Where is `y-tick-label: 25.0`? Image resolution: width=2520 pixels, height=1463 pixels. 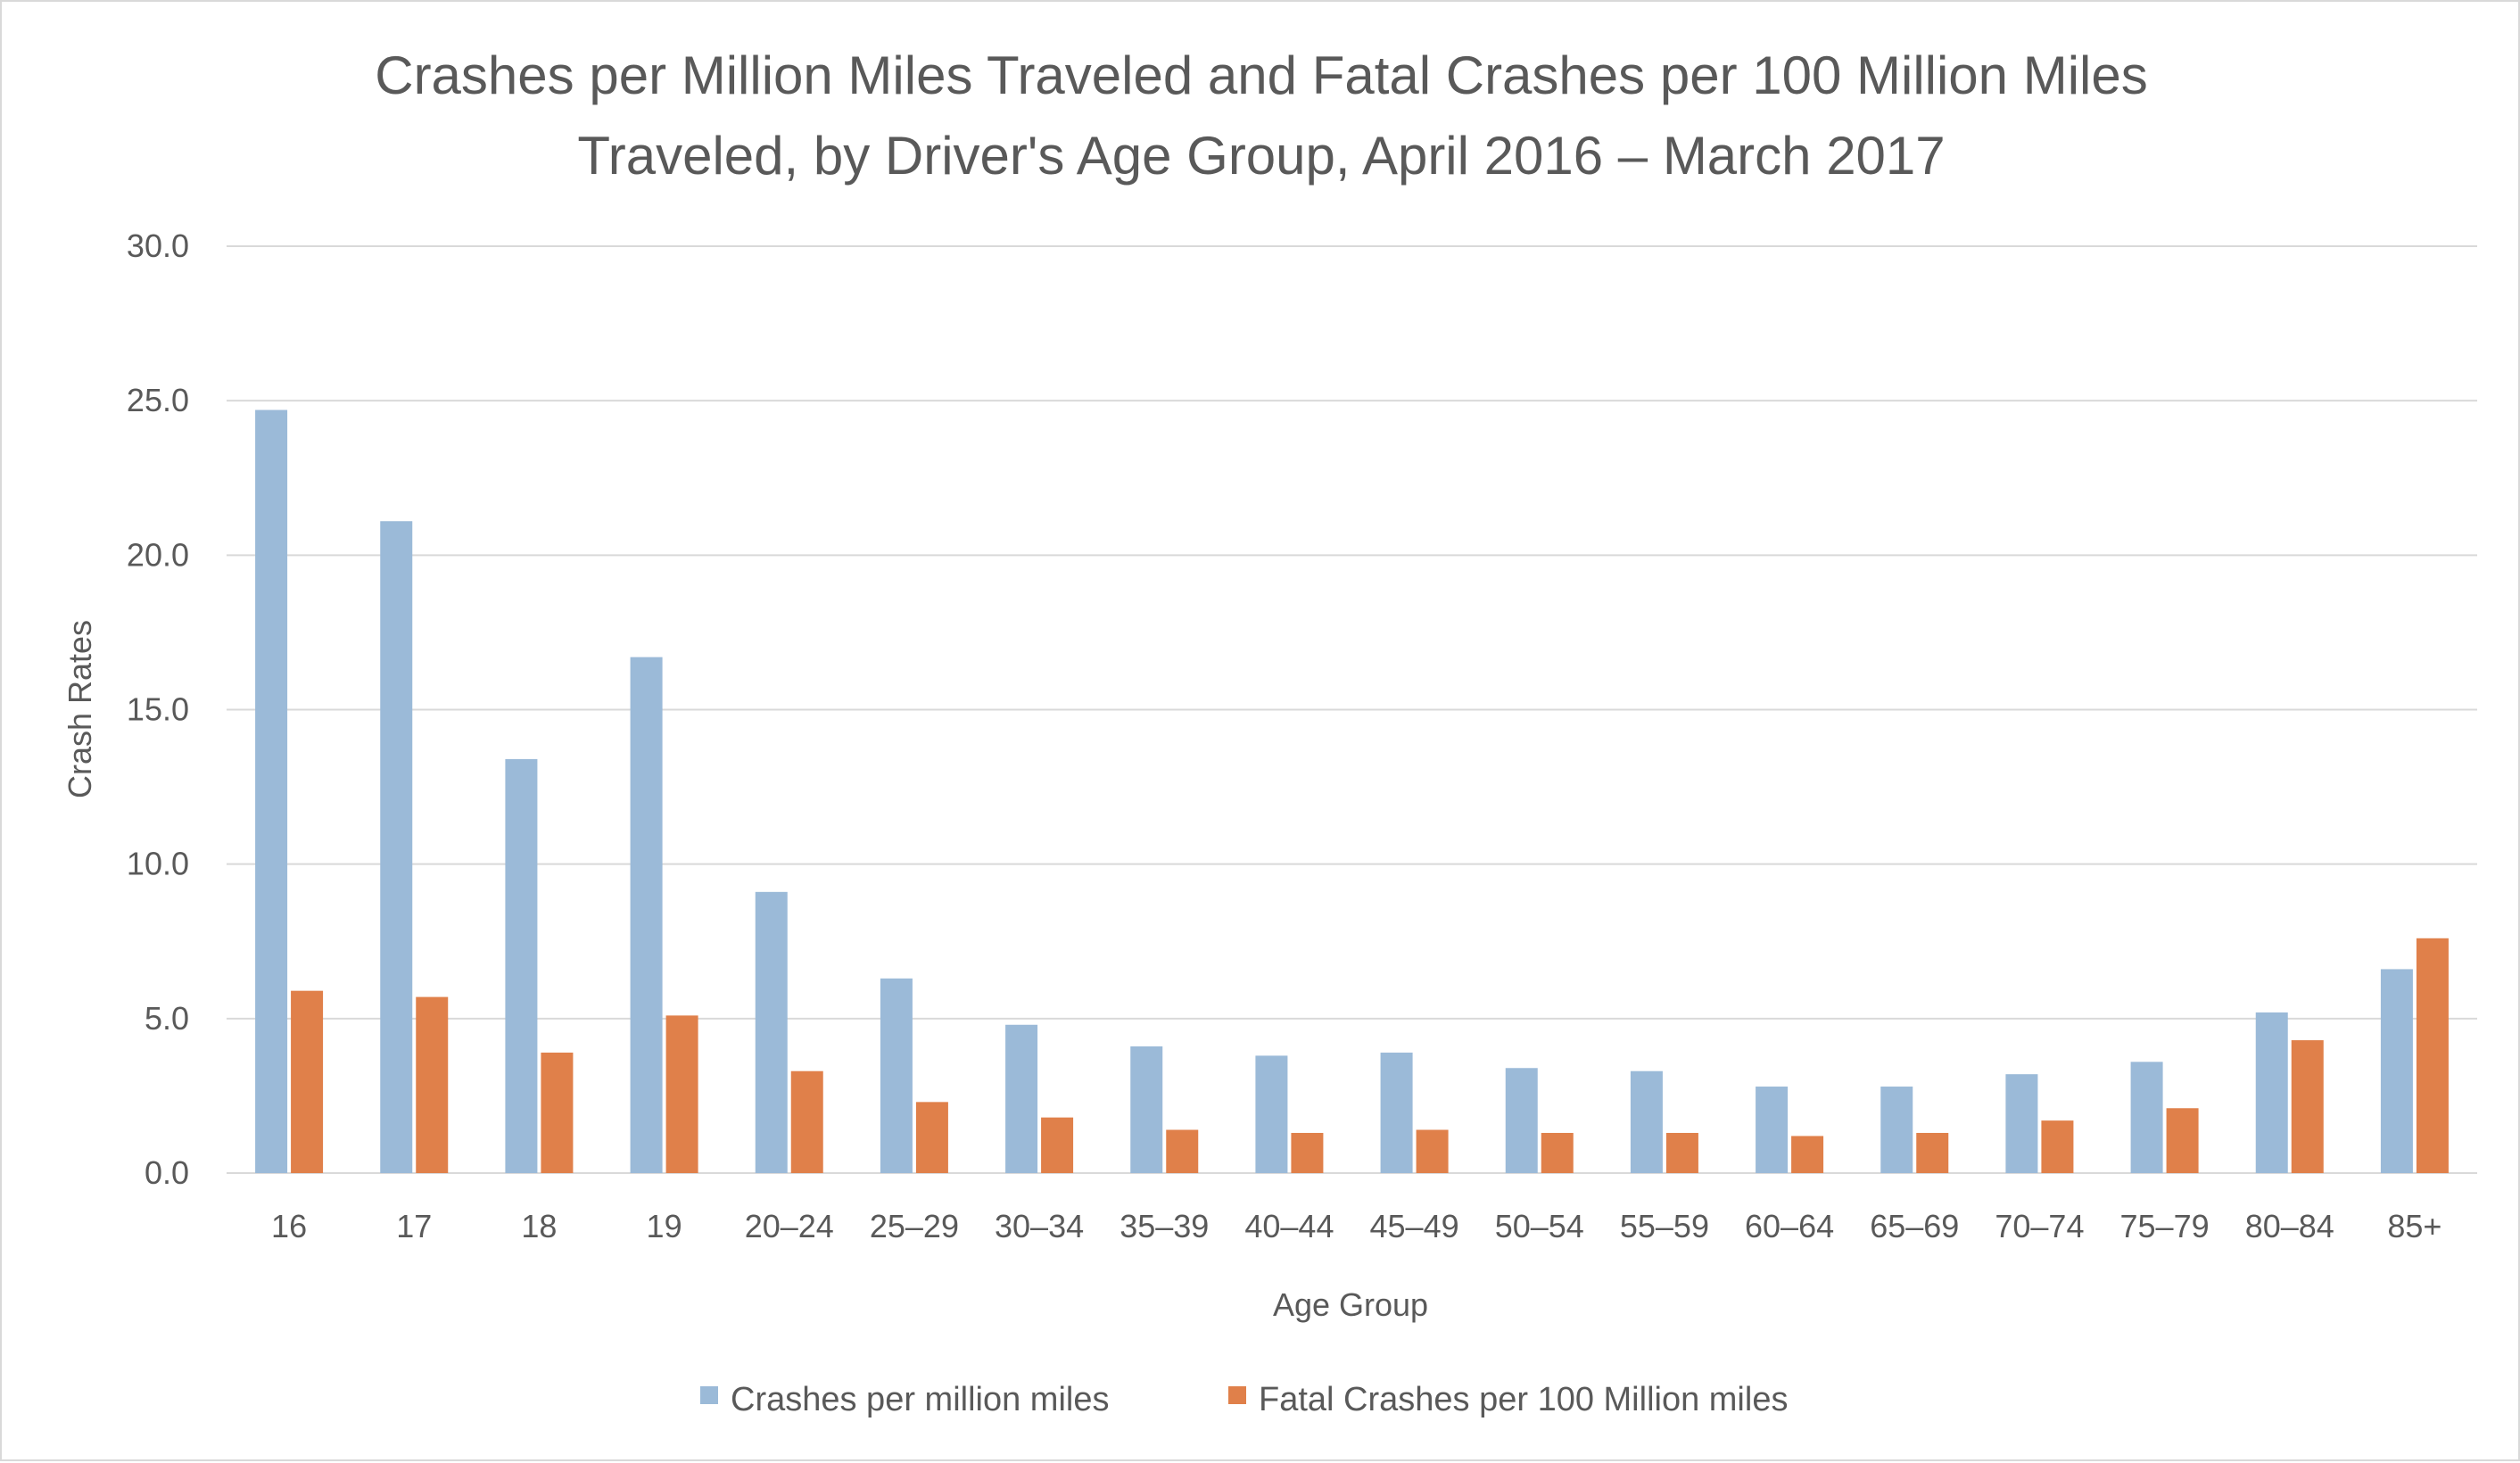
y-tick-label: 25.0 is located at coordinates (158, 400).